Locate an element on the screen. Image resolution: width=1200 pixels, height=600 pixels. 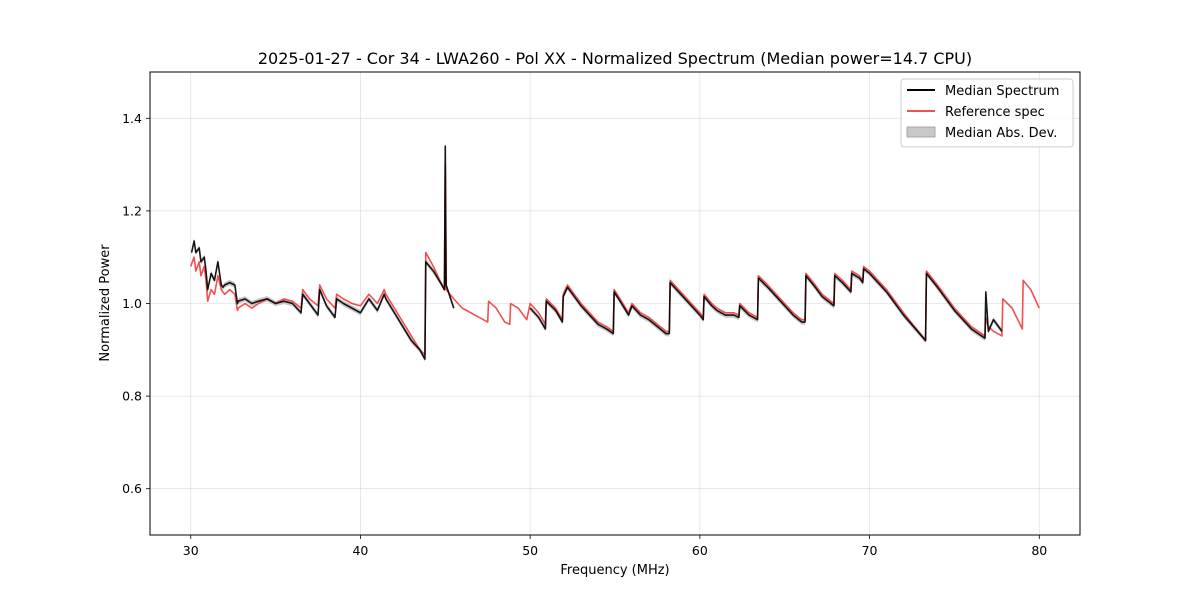
y-tick: 1.4 is located at coordinates (136, 118).